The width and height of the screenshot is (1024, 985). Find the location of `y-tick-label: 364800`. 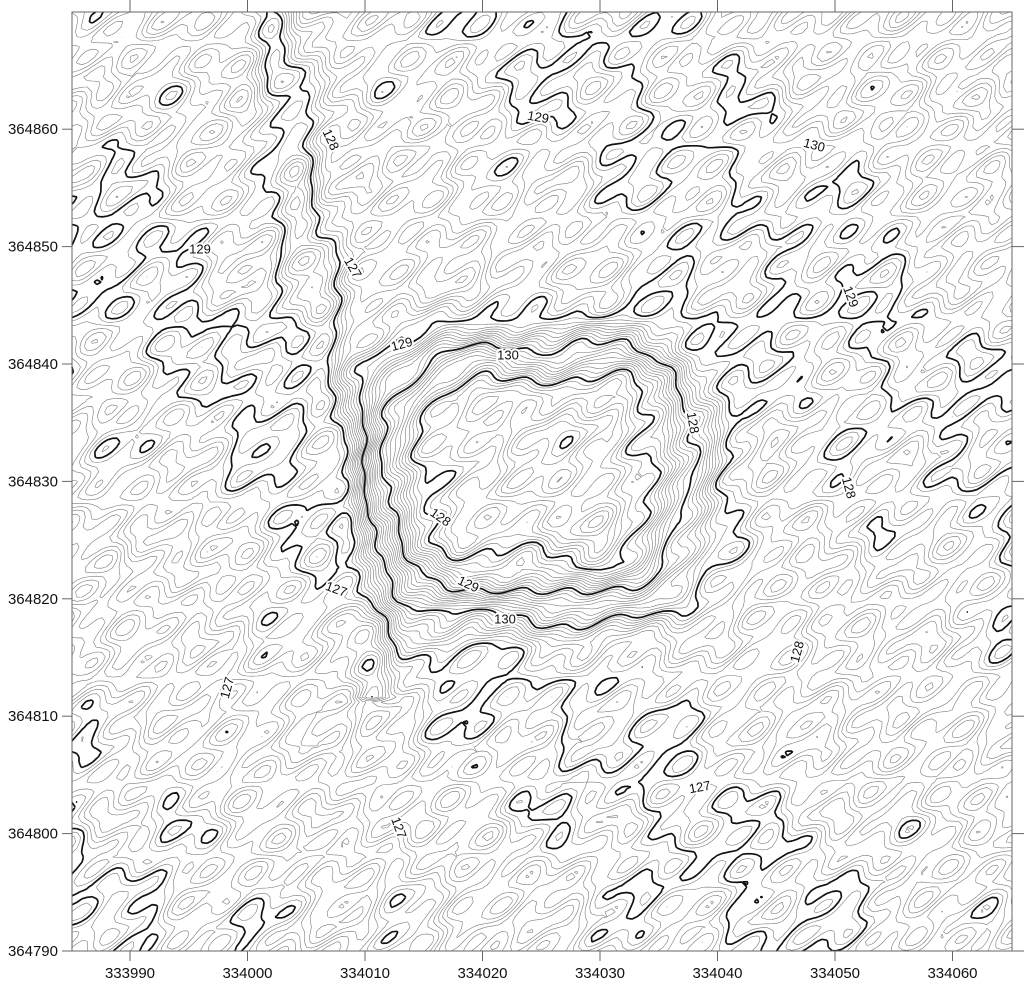

y-tick-label: 364800 is located at coordinates (33, 834).